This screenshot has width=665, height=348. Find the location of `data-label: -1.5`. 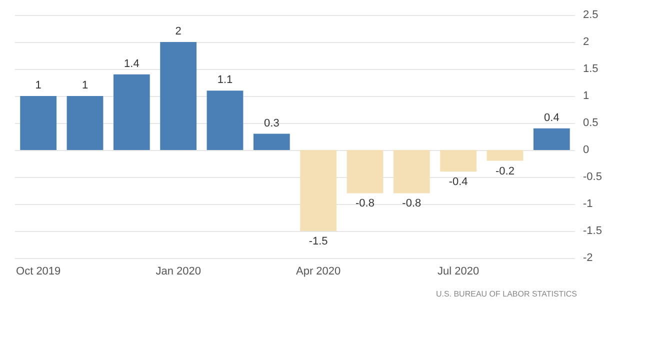

data-label: -1.5 is located at coordinates (318, 242).